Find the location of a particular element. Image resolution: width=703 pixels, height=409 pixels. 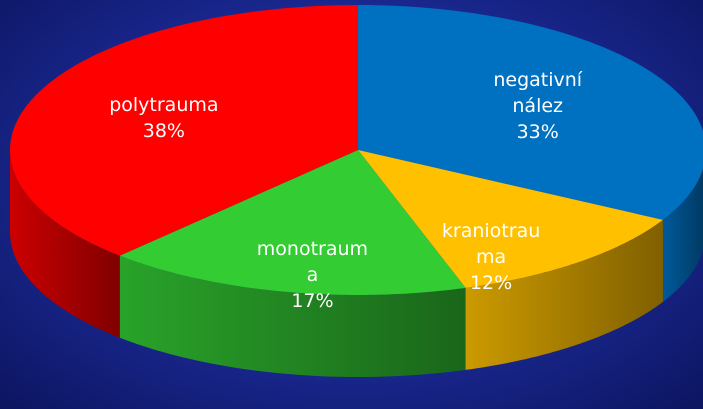

value-label: 33% is located at coordinates (537, 131).